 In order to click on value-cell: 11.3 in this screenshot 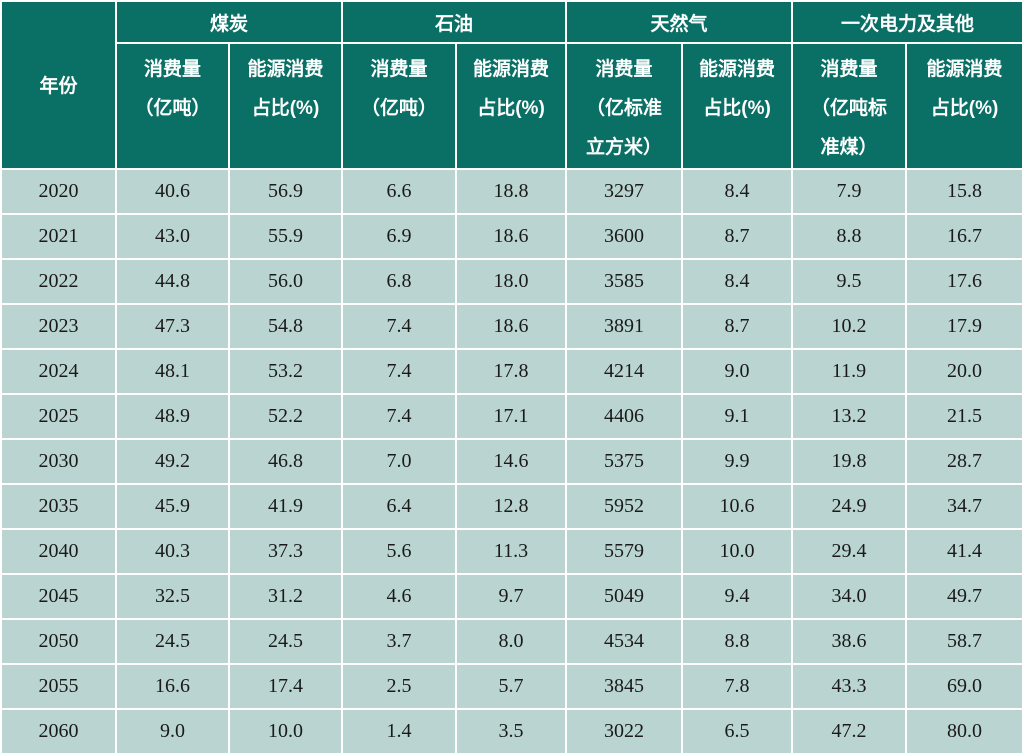, I will do `click(511, 551)`.